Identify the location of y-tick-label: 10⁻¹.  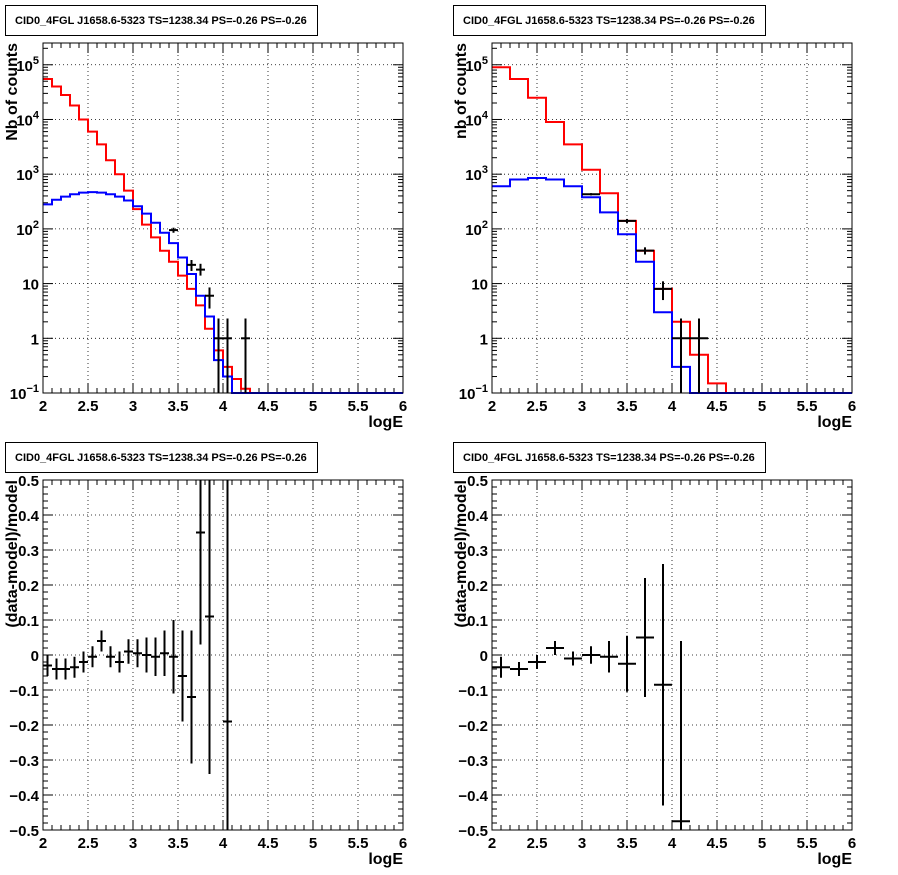
(473, 393).